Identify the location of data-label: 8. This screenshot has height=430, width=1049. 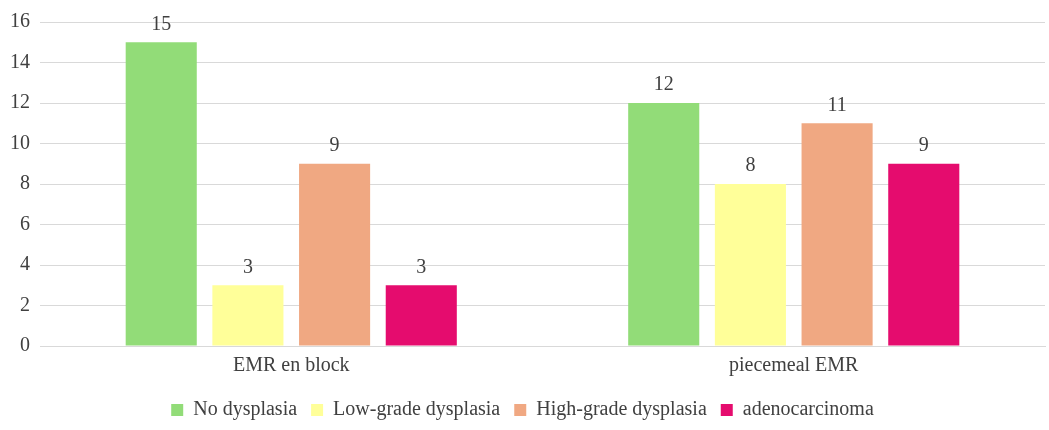
(750, 164).